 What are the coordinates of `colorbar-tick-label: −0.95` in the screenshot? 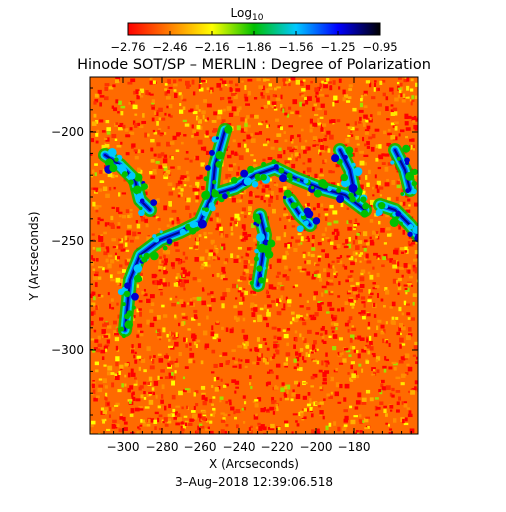 It's located at (379, 47).